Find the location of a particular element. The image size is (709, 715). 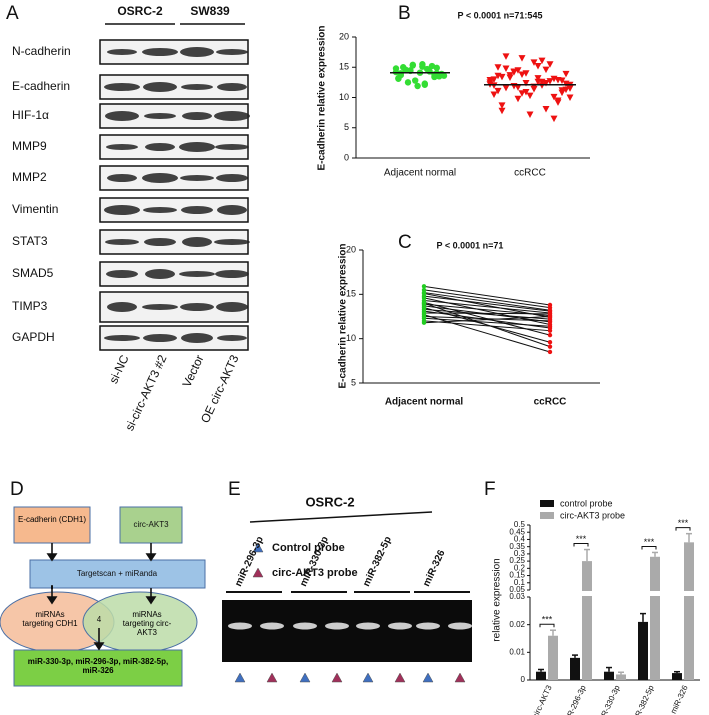

y-axis-label: E-cadherin relative expression is located at coordinates (322, 97).